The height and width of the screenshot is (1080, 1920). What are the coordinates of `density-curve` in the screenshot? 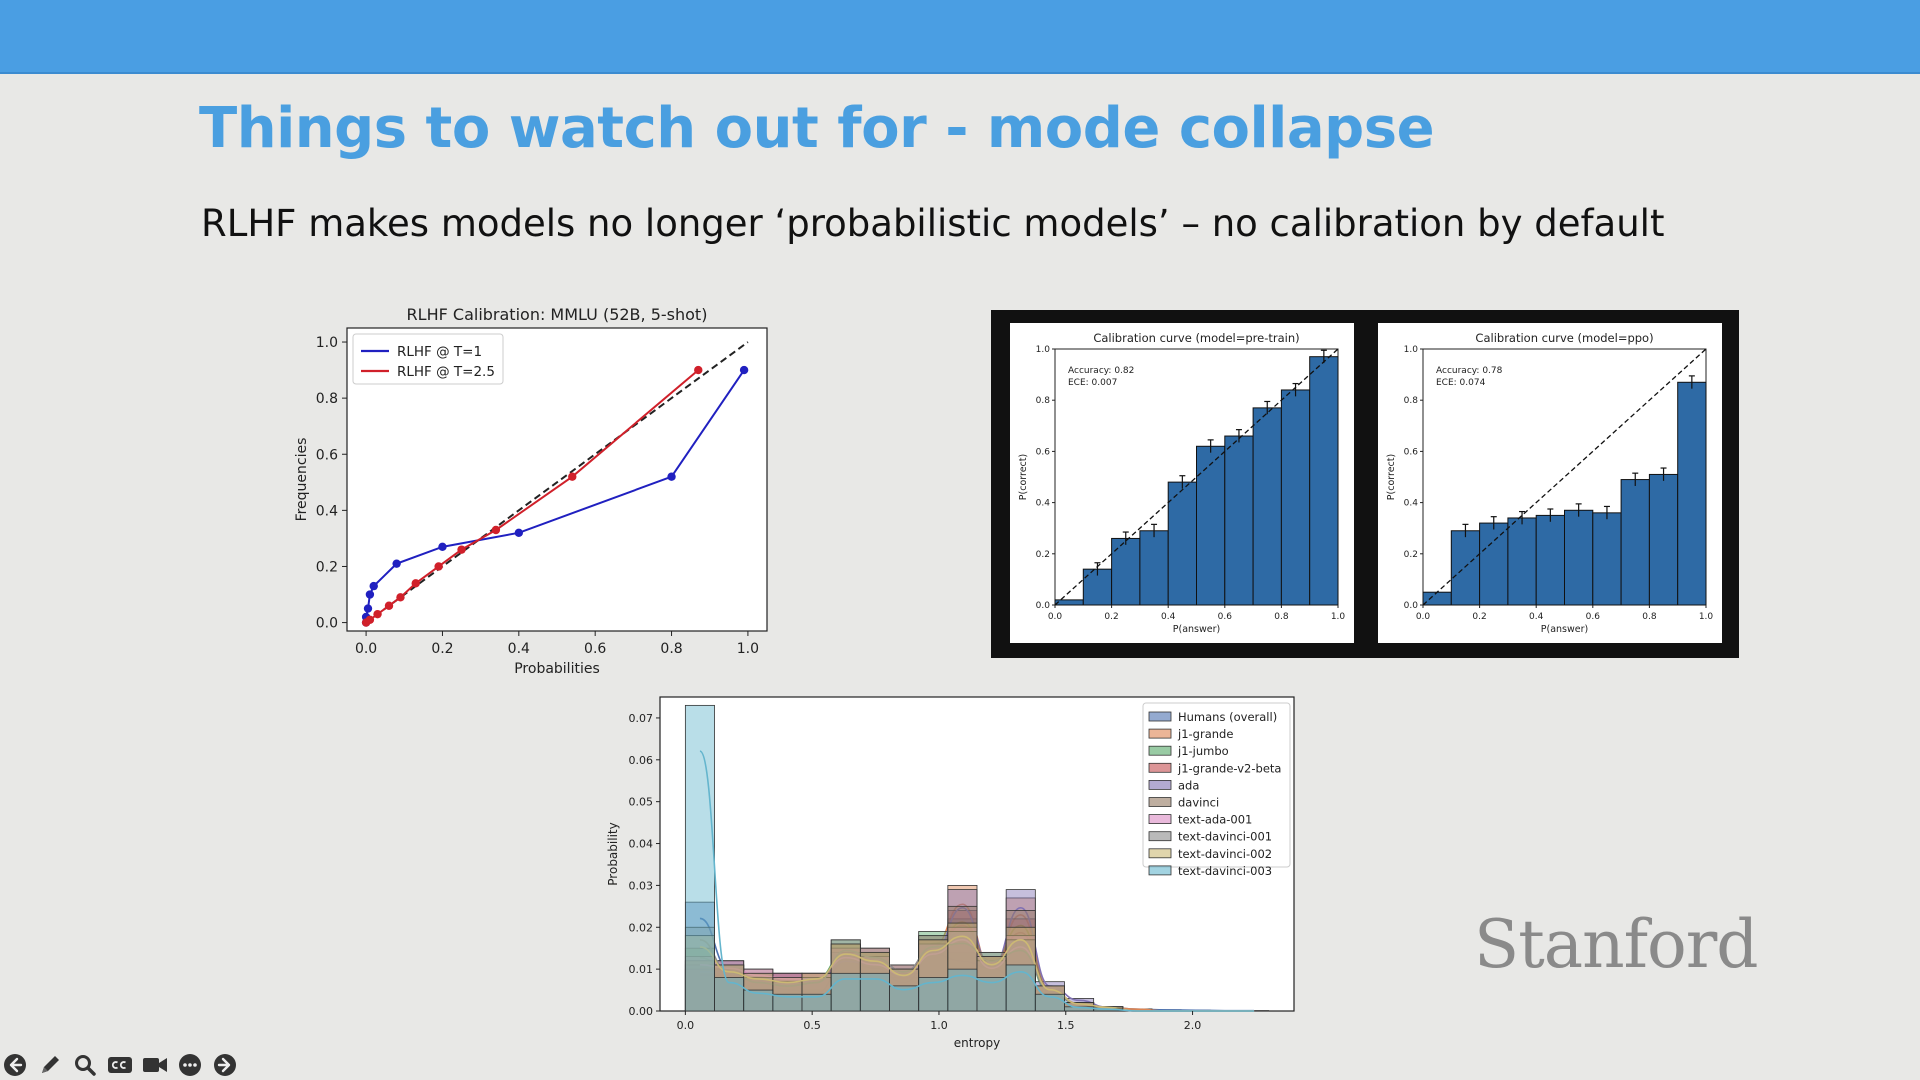 It's located at (977, 881).